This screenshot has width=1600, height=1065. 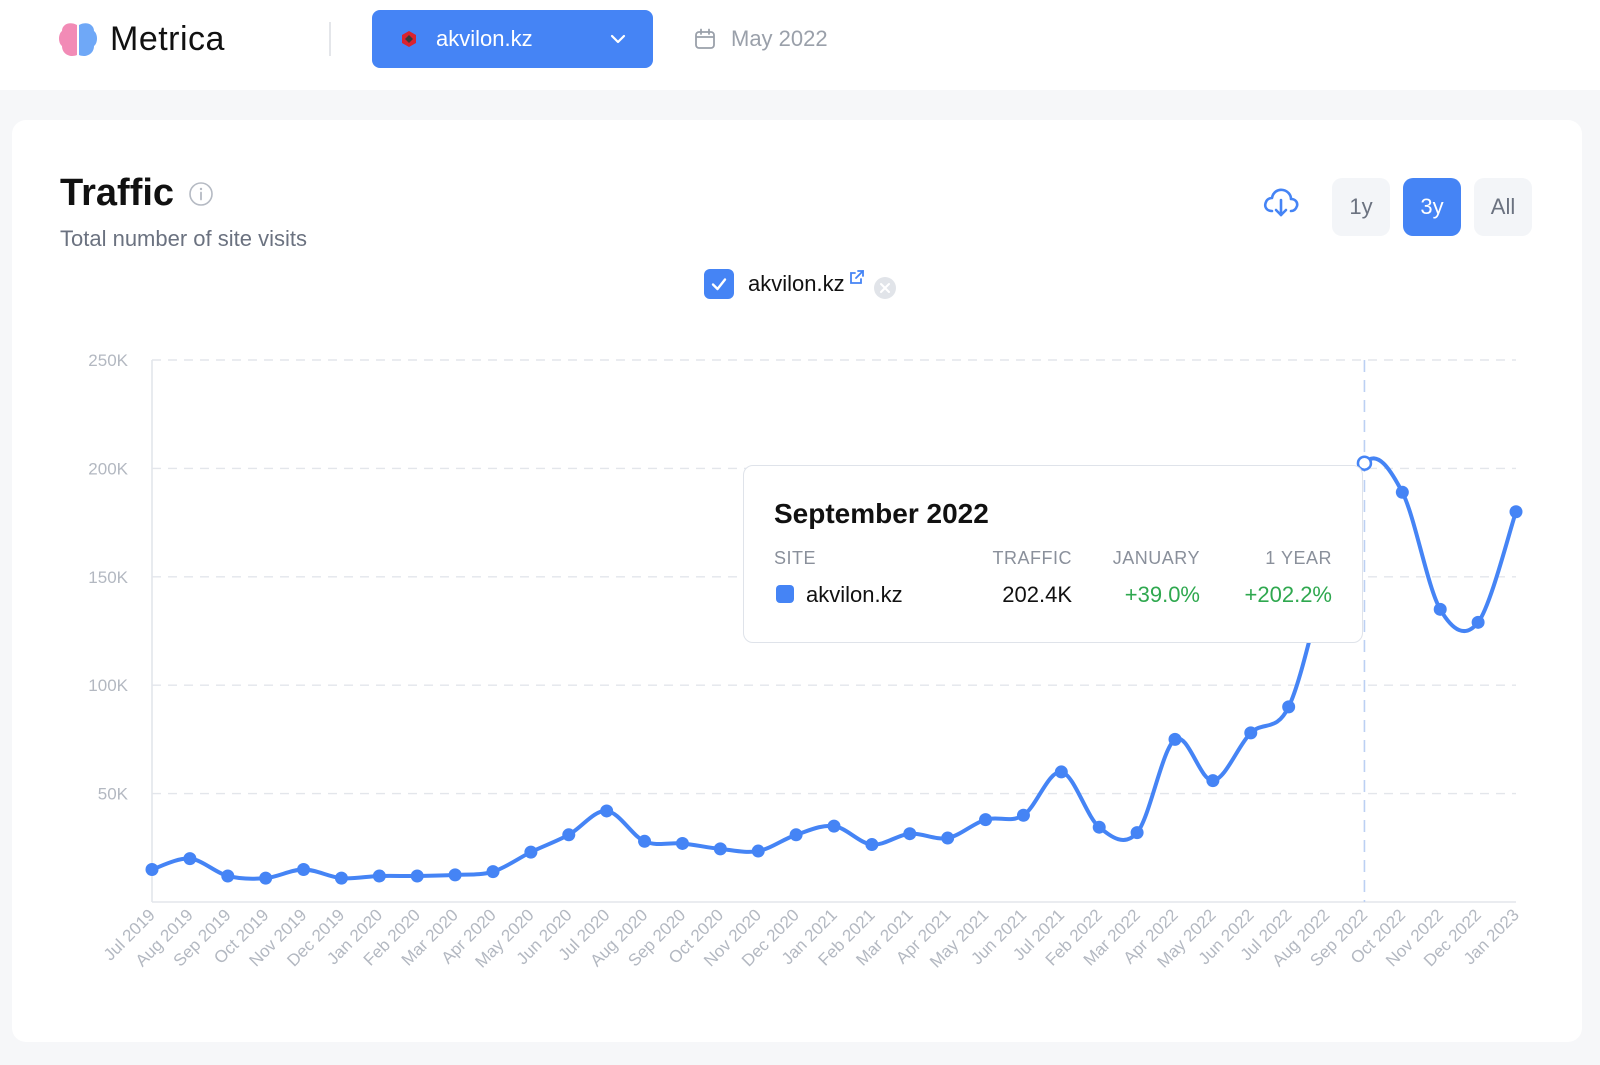 What do you see at coordinates (857, 277) in the screenshot?
I see `external-link-icon` at bounding box center [857, 277].